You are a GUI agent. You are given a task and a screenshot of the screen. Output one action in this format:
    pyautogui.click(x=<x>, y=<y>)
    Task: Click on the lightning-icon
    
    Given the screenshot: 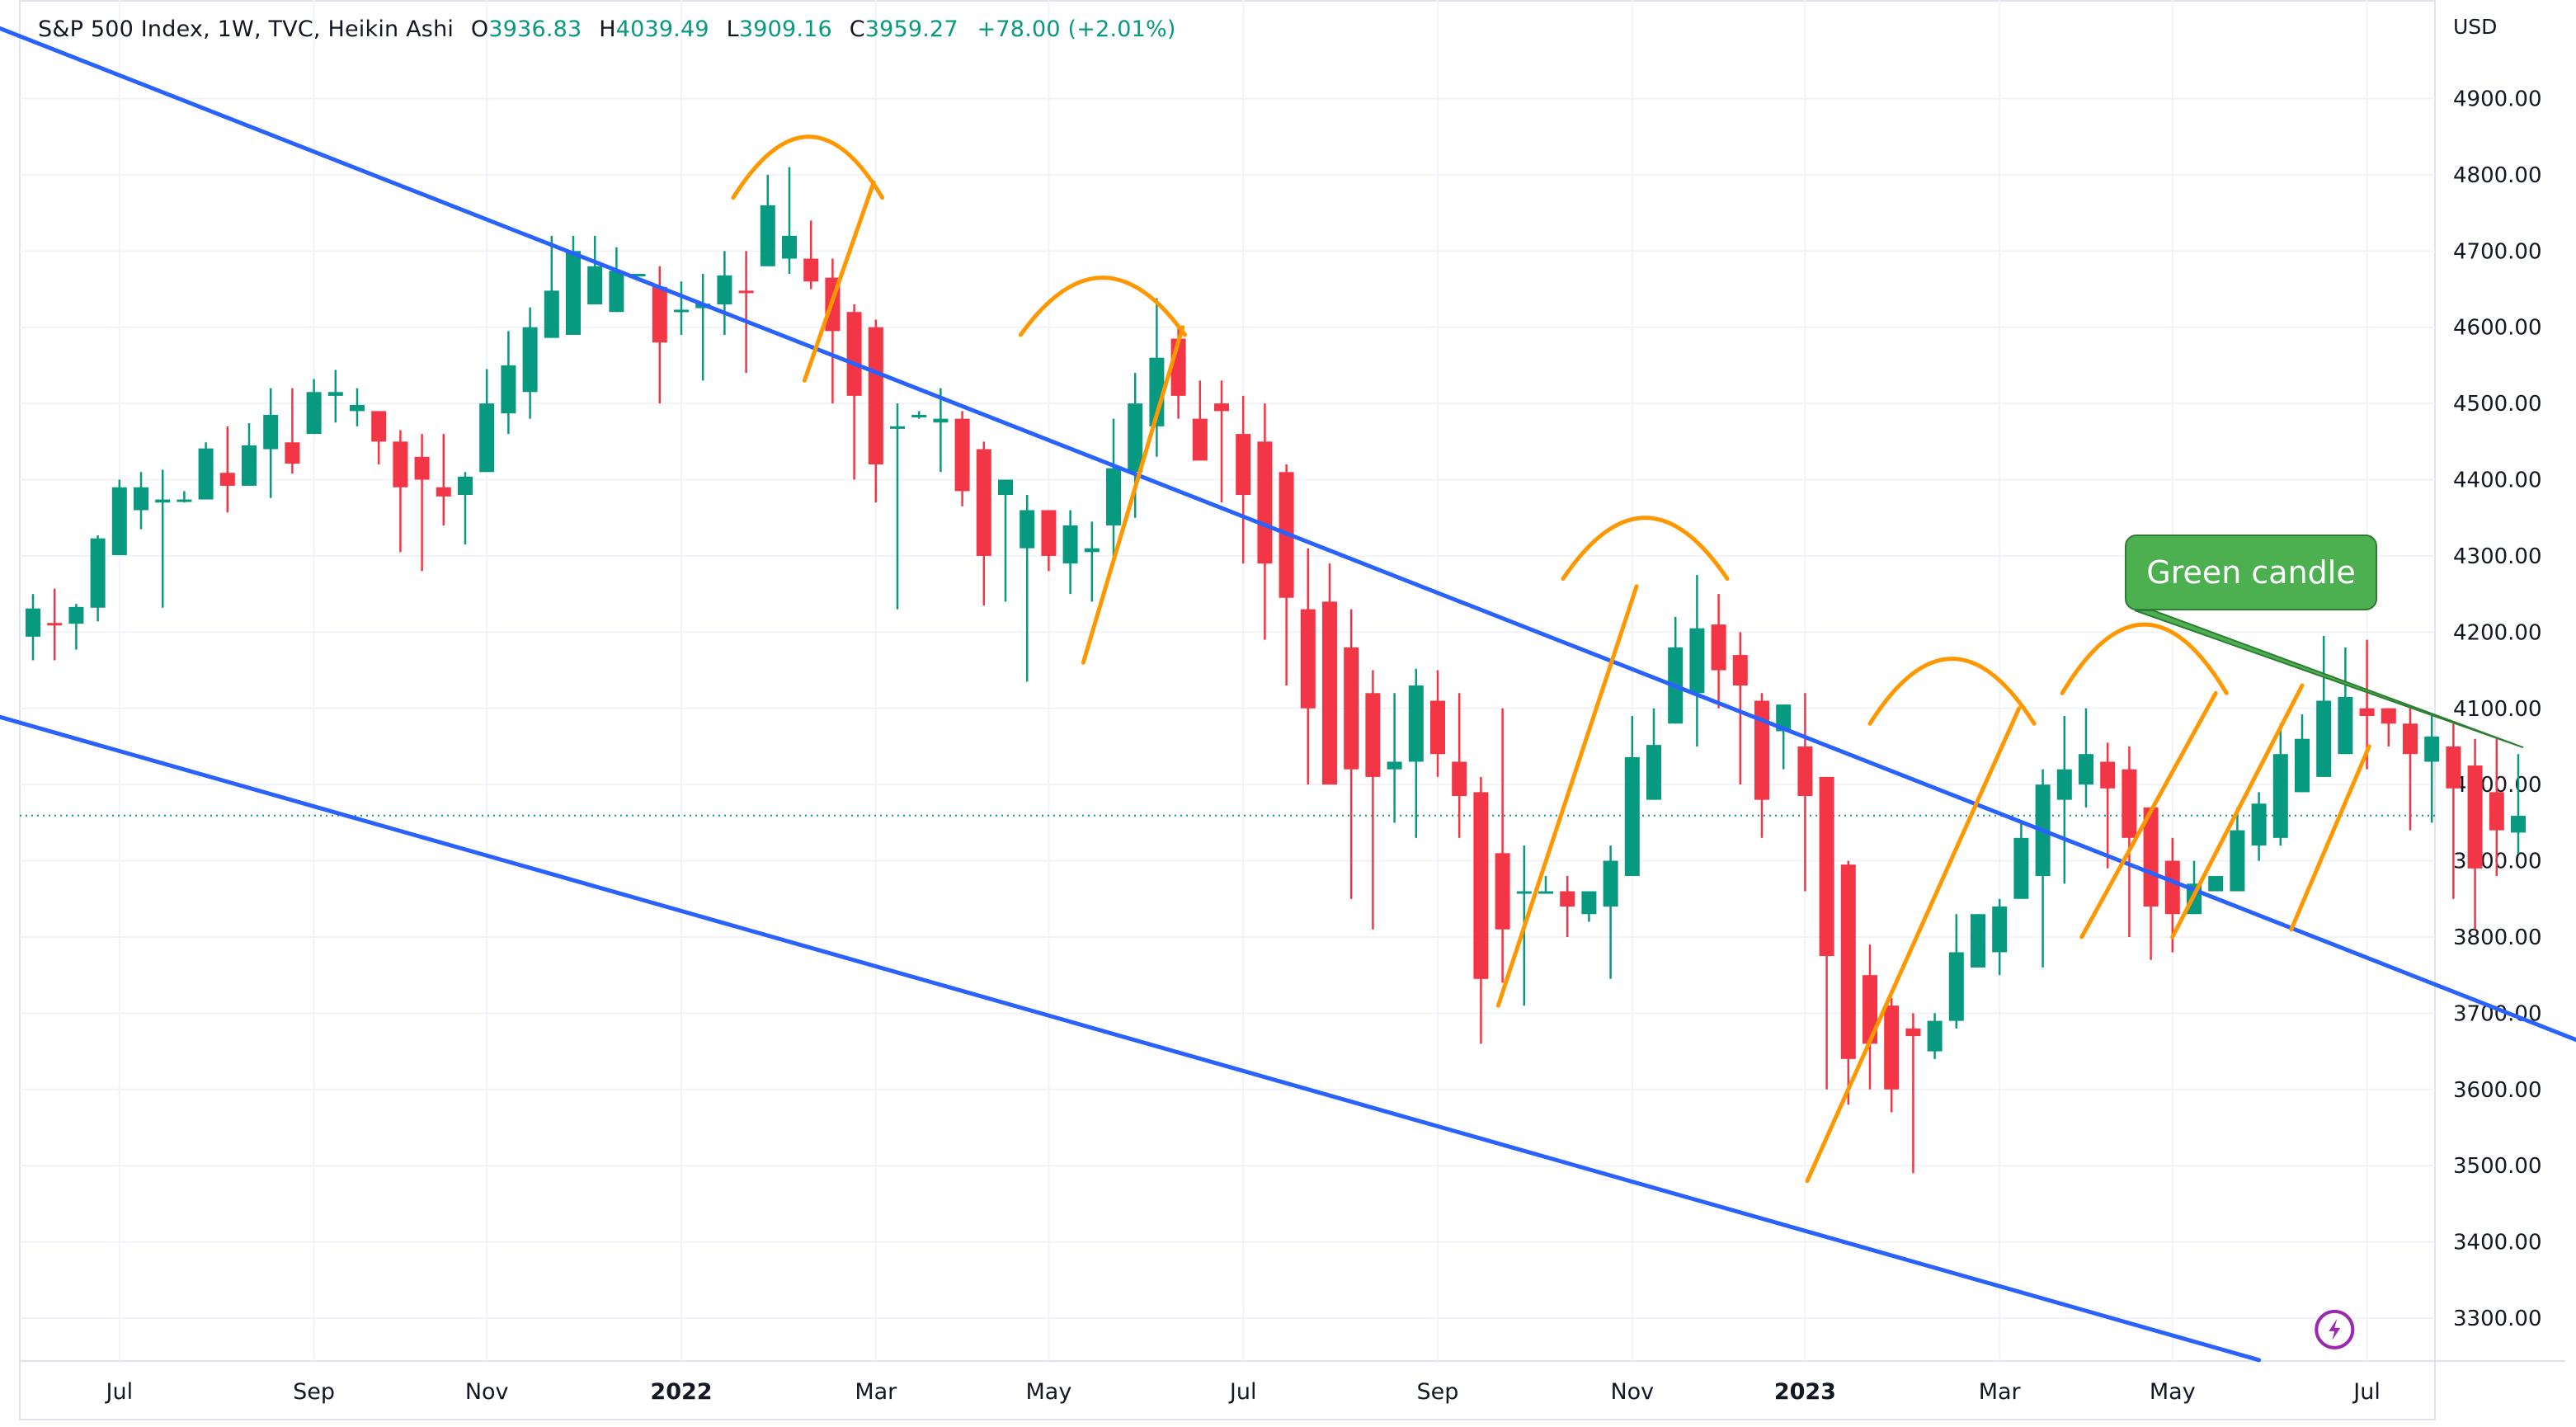 What is the action you would take?
    pyautogui.click(x=2335, y=1329)
    